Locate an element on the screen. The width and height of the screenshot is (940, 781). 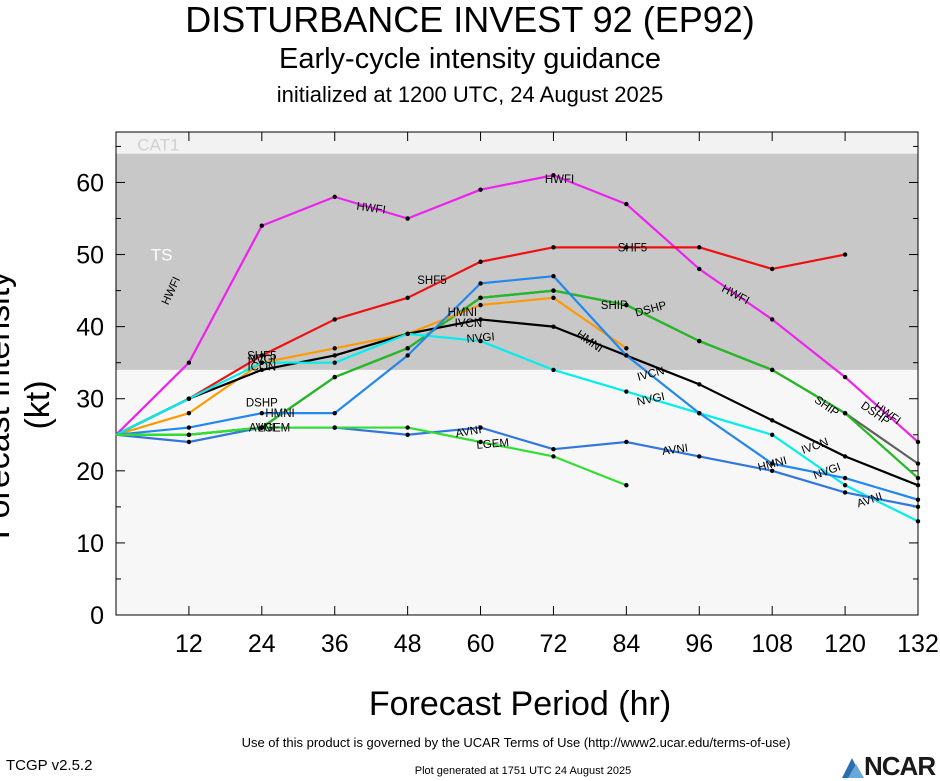
series-label-text: NVGI is located at coordinates (262, 360).